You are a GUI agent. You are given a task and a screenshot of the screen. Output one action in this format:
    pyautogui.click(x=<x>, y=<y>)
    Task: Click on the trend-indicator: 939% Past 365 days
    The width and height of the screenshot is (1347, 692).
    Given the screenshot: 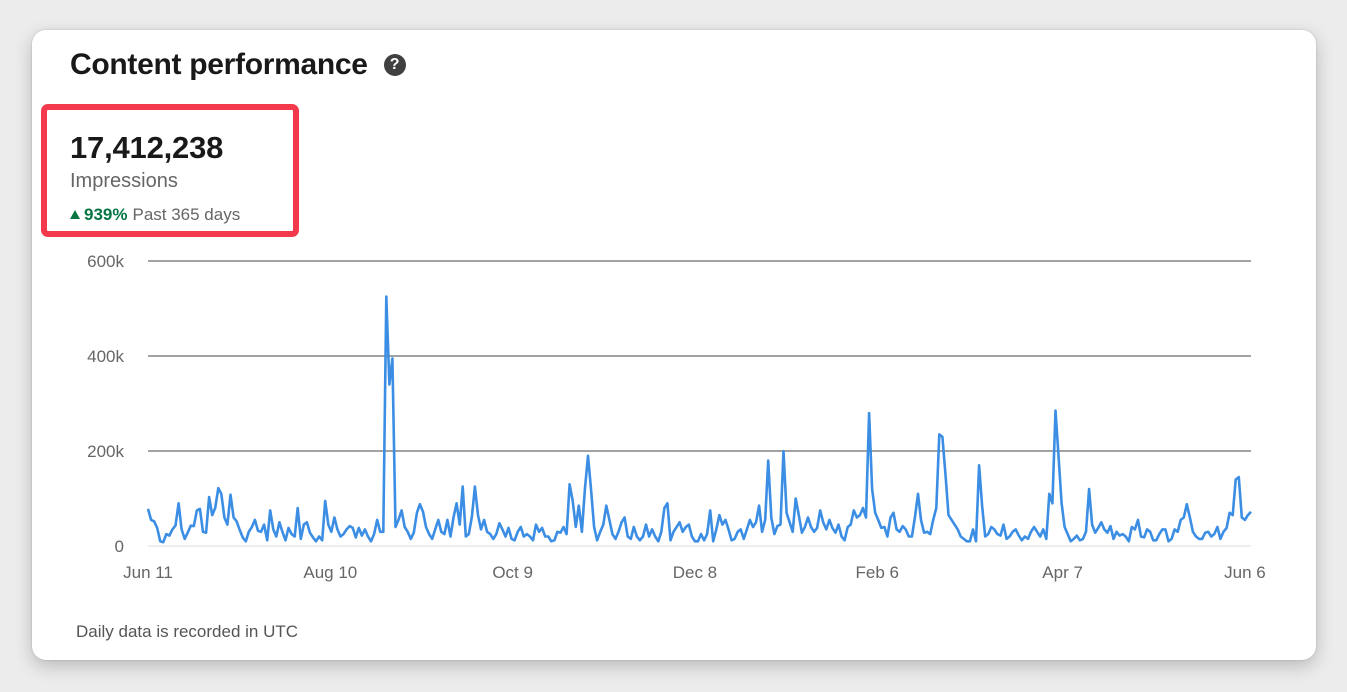 What is the action you would take?
    pyautogui.click(x=155, y=215)
    